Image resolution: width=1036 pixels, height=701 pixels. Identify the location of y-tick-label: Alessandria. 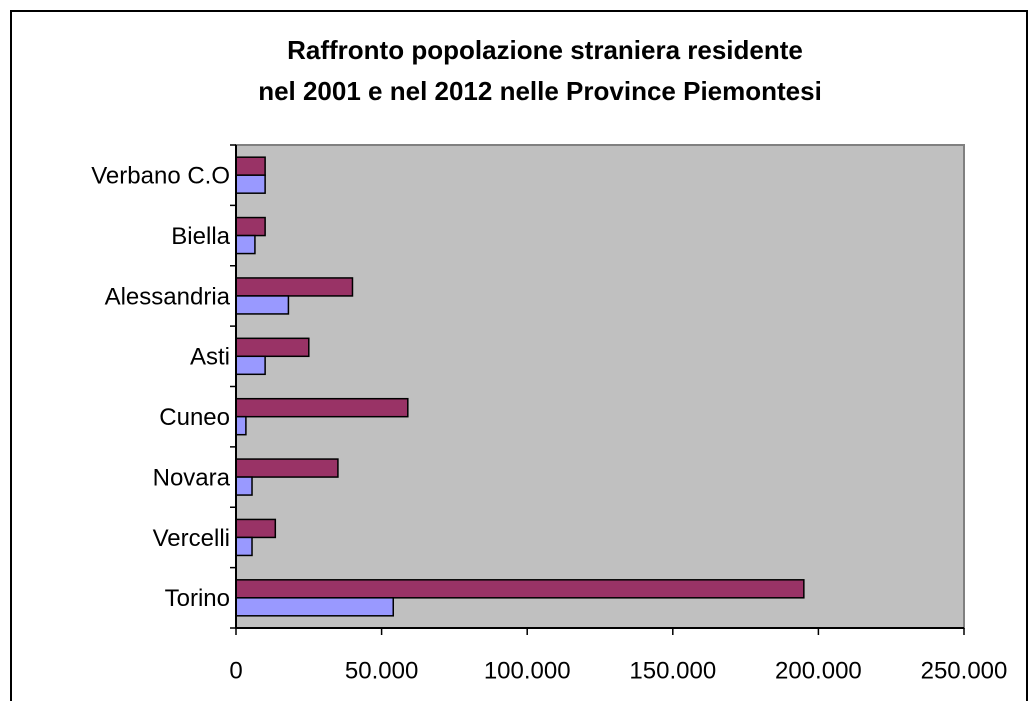
(168, 296).